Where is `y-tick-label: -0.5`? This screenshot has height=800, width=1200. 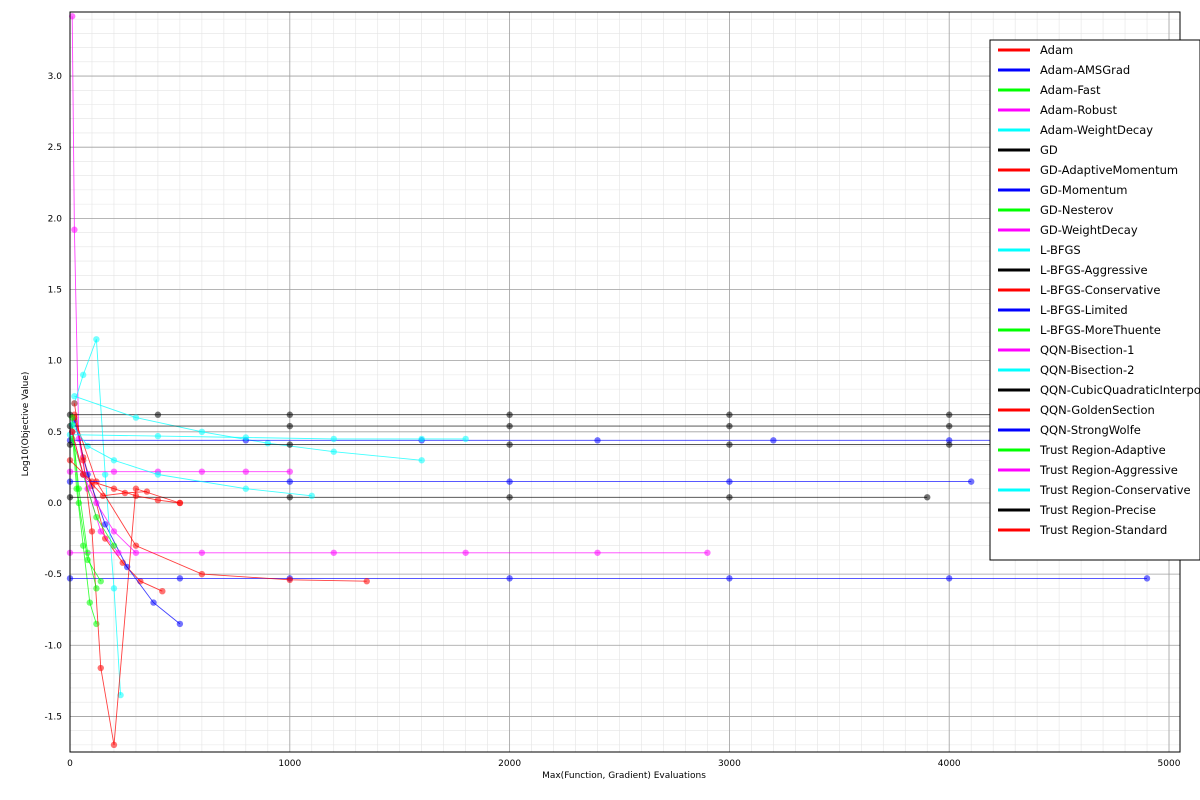
y-tick-label: -0.5 is located at coordinates (53, 575).